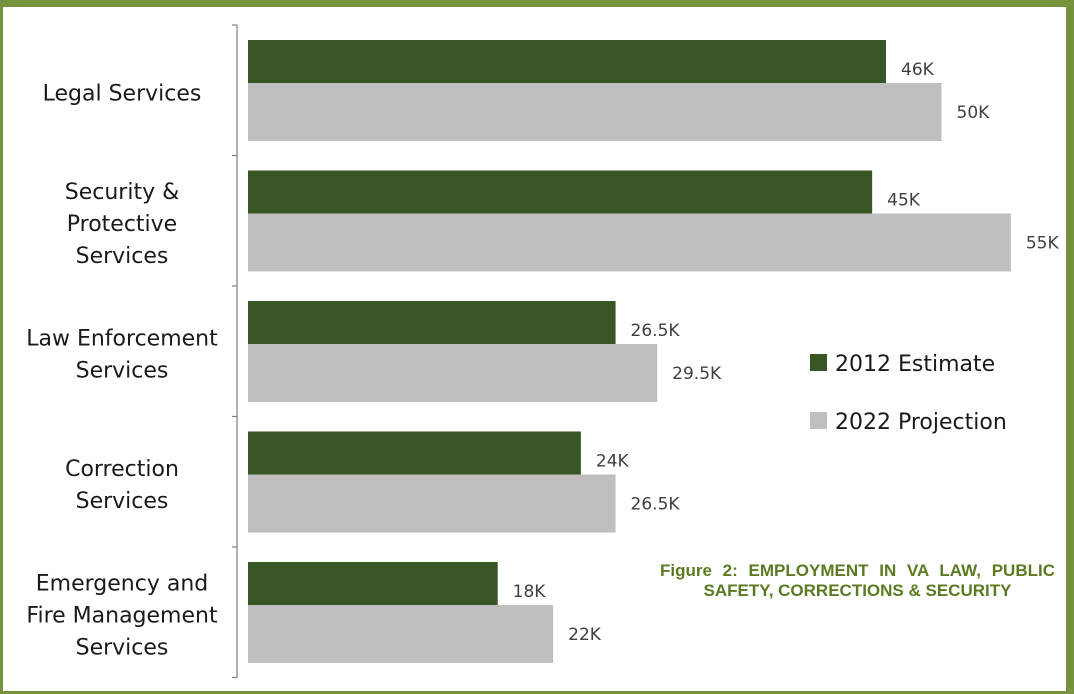 This screenshot has height=694, width=1074. What do you see at coordinates (915, 364) in the screenshot?
I see `legend-label: 2012 Estimate` at bounding box center [915, 364].